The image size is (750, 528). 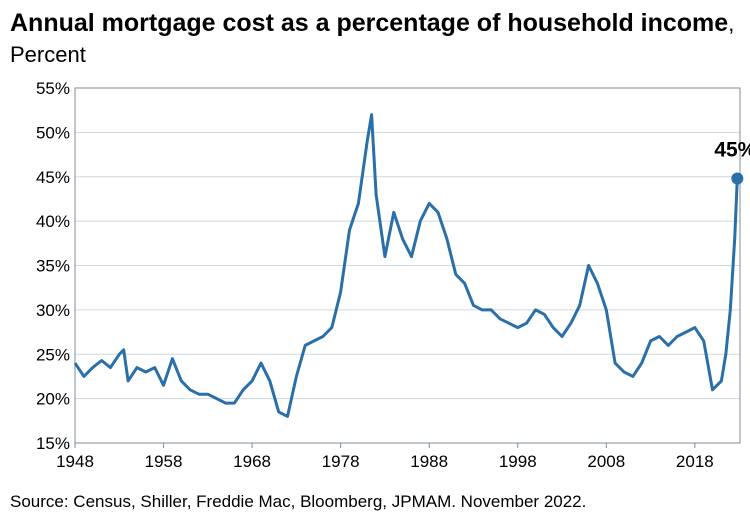 What do you see at coordinates (53, 177) in the screenshot?
I see `y-tick-label: 45%` at bounding box center [53, 177].